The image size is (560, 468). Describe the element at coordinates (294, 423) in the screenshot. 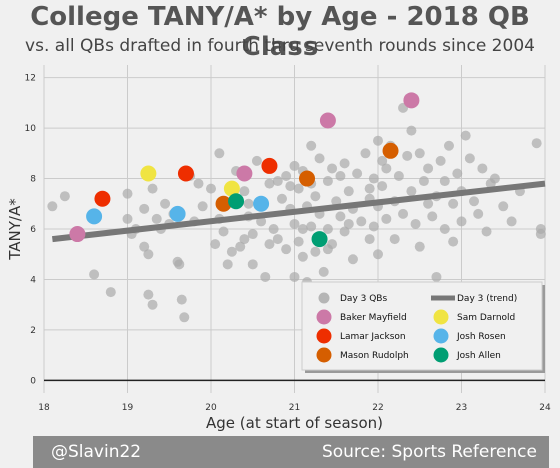

I see `x-axis-label: Age (at start of season)` at that location.